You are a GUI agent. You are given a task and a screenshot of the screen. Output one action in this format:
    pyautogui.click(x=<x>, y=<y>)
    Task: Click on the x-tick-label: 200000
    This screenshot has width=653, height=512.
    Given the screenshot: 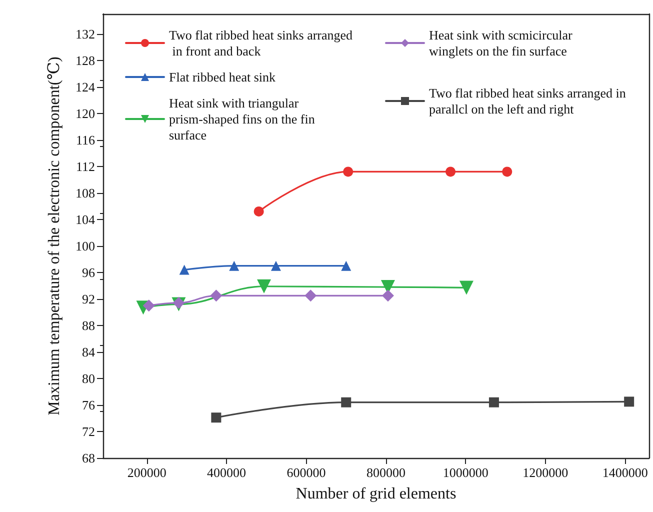 What is the action you would take?
    pyautogui.click(x=146, y=472)
    